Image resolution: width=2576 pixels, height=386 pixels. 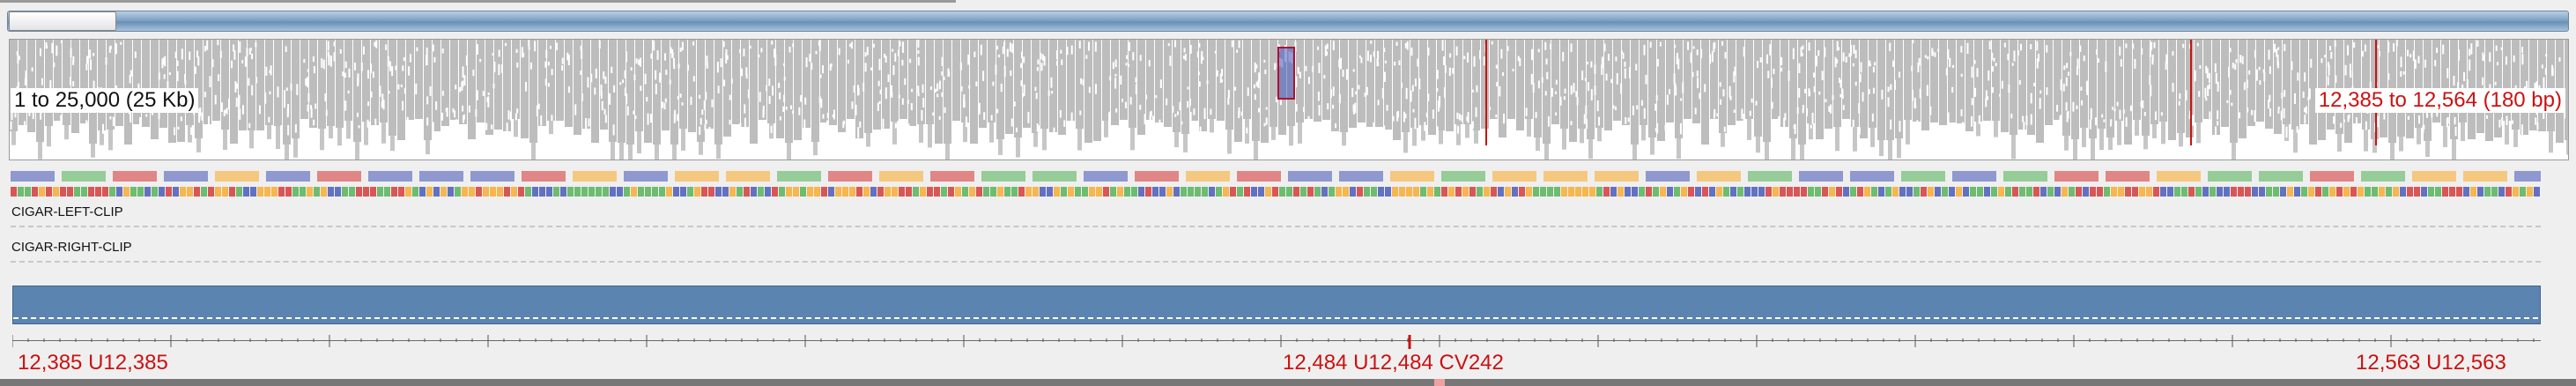 I want to click on track-label-cigar-left-clip: CIGAR-LEFT-CLIP, so click(x=67, y=211).